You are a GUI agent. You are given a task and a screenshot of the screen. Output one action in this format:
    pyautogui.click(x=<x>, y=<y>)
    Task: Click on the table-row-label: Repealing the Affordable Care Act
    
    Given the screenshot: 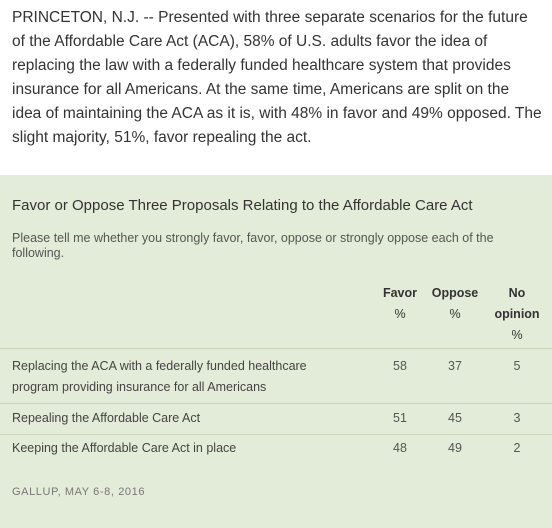 What is the action you would take?
    pyautogui.click(x=106, y=418)
    